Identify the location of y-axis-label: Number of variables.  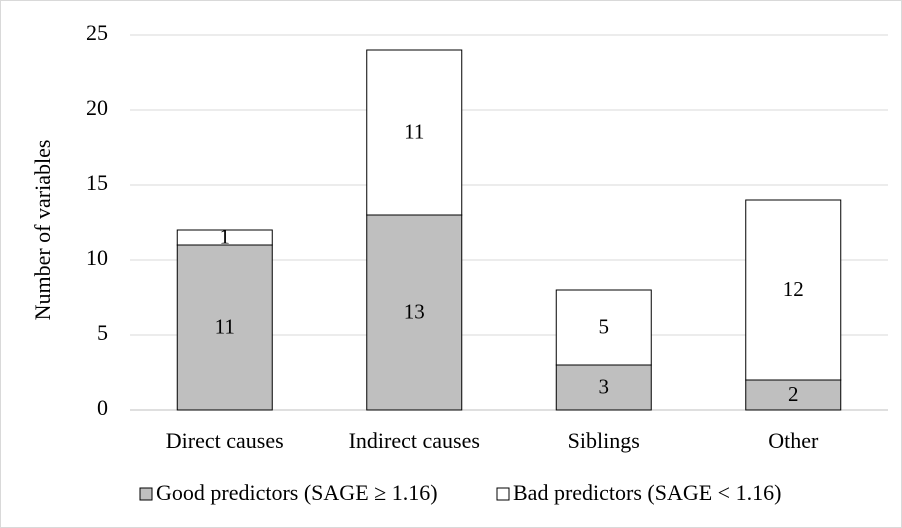
(42, 230).